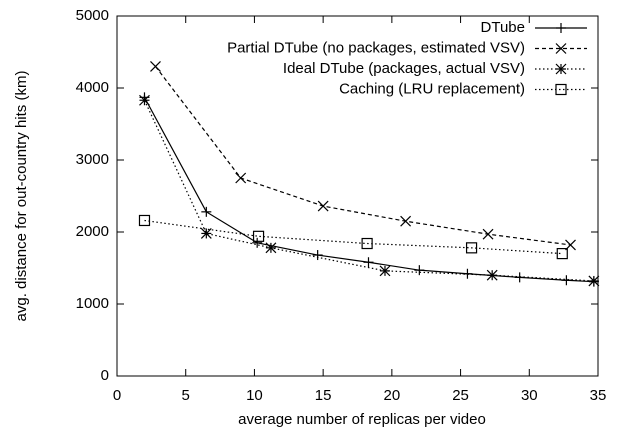  Describe the element at coordinates (21, 196) in the screenshot. I see `y-axis-label: avg. distance for out-country hits (km)` at that location.